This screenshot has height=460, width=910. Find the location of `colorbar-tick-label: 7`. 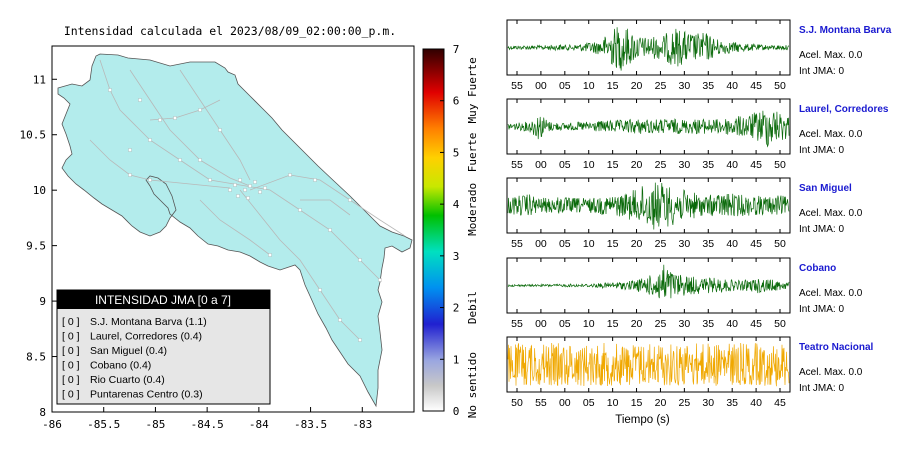

colorbar-tick-label: 7 is located at coordinates (456, 49).